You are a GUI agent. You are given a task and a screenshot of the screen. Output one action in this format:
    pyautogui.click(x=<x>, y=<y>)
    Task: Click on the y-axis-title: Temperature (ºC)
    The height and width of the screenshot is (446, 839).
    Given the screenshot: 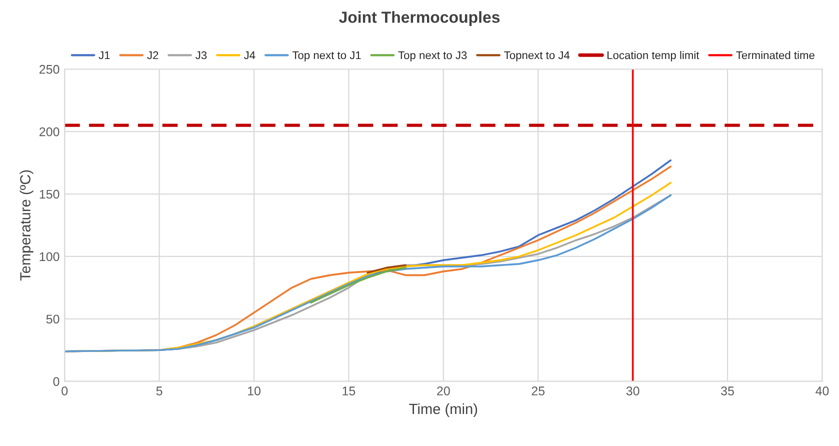 What is the action you would take?
    pyautogui.click(x=27, y=225)
    